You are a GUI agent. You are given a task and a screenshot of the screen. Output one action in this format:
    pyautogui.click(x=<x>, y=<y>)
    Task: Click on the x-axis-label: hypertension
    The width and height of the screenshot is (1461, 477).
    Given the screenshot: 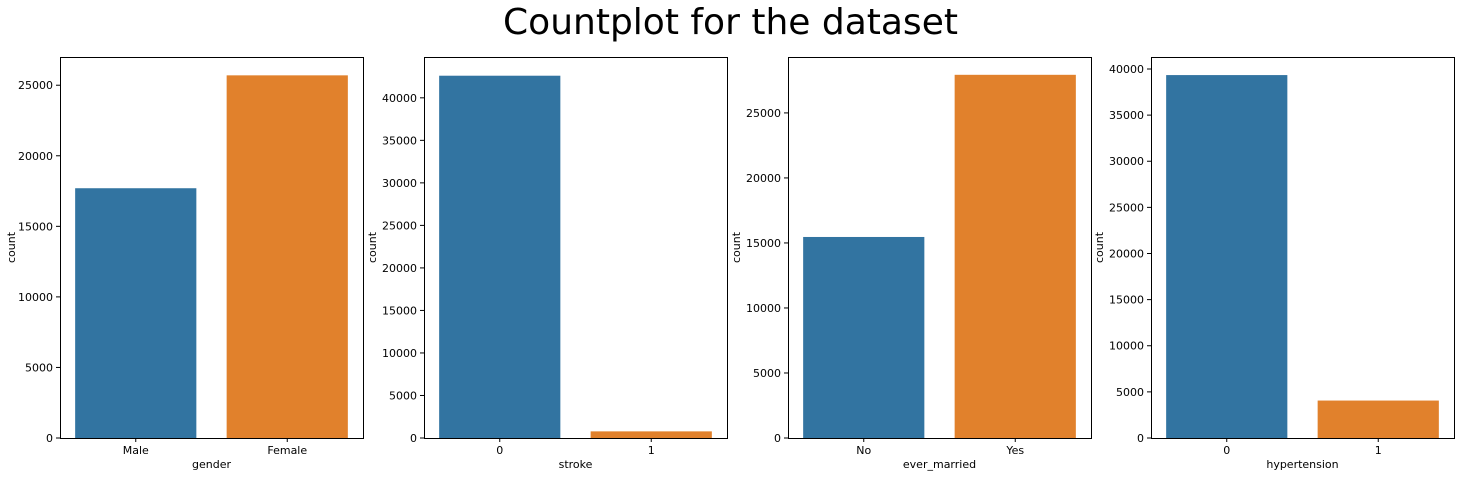 What is the action you would take?
    pyautogui.click(x=1302, y=464)
    